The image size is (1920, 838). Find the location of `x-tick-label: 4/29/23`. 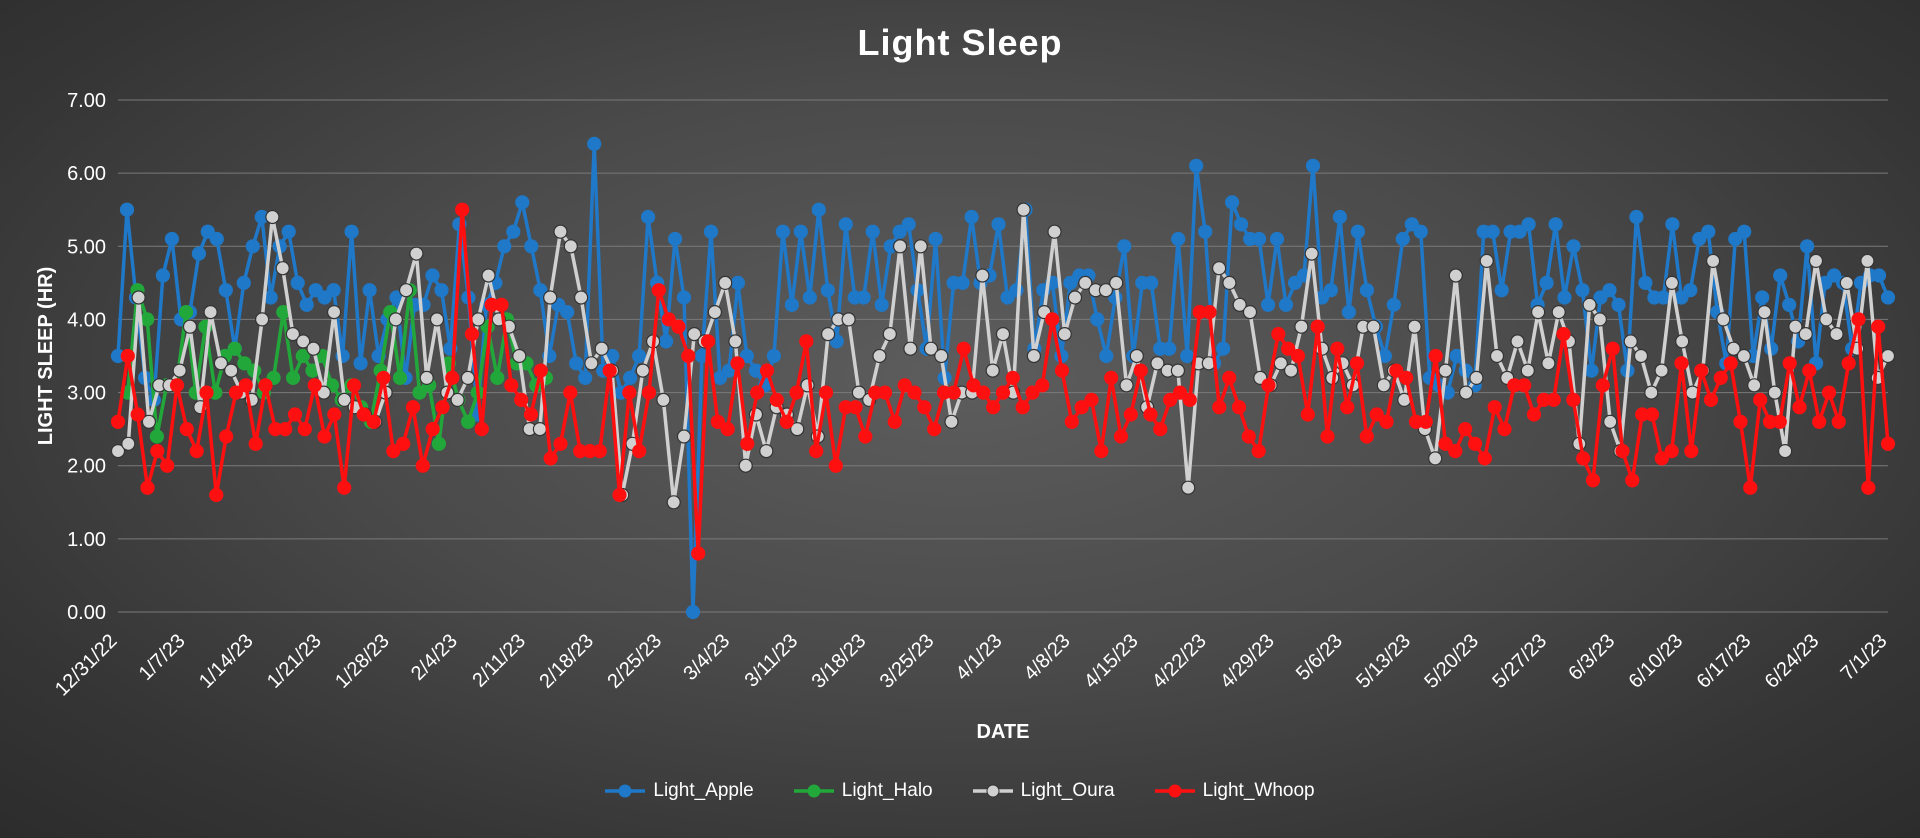

x-tick-label: 4/29/23 is located at coordinates (1247, 661).